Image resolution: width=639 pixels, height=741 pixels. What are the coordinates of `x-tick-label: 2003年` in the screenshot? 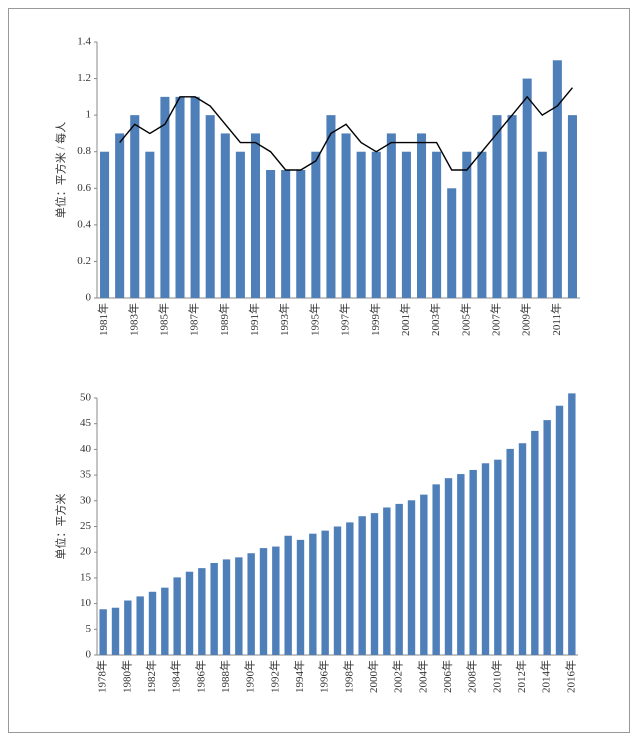 It's located at (435, 319).